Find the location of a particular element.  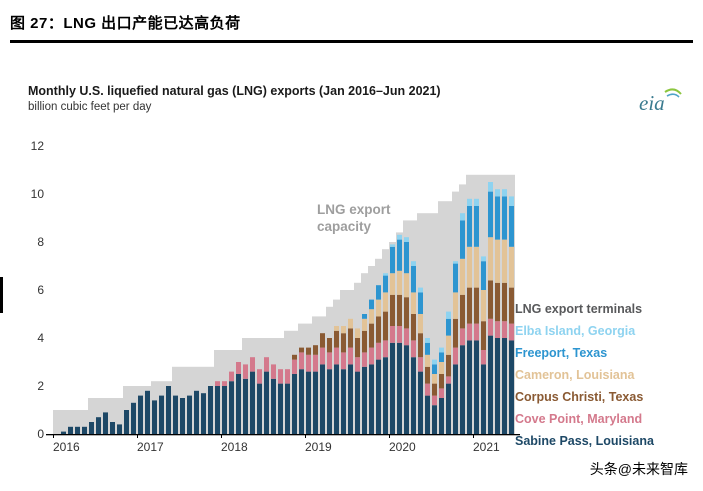

y-tick-label: 4 is located at coordinates (40, 338).